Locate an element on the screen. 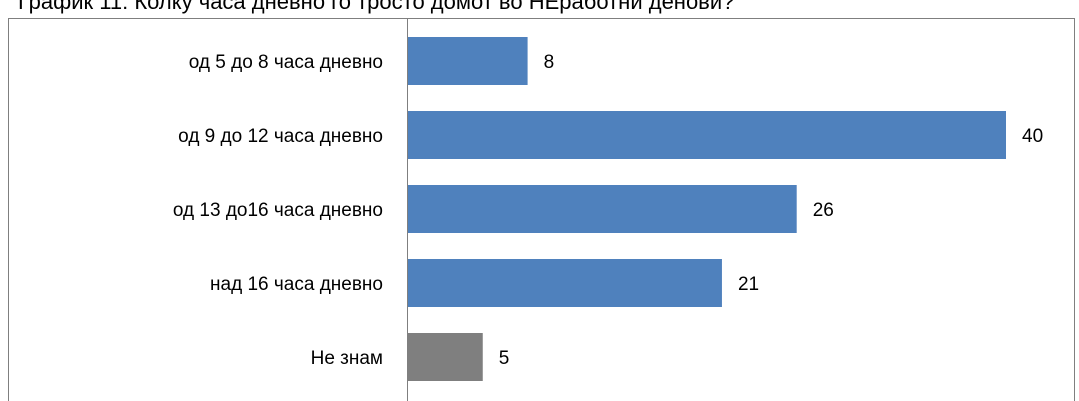 This screenshot has height=401, width=1079. category-label-3: од 13 до16 часа дневно is located at coordinates (278, 210).